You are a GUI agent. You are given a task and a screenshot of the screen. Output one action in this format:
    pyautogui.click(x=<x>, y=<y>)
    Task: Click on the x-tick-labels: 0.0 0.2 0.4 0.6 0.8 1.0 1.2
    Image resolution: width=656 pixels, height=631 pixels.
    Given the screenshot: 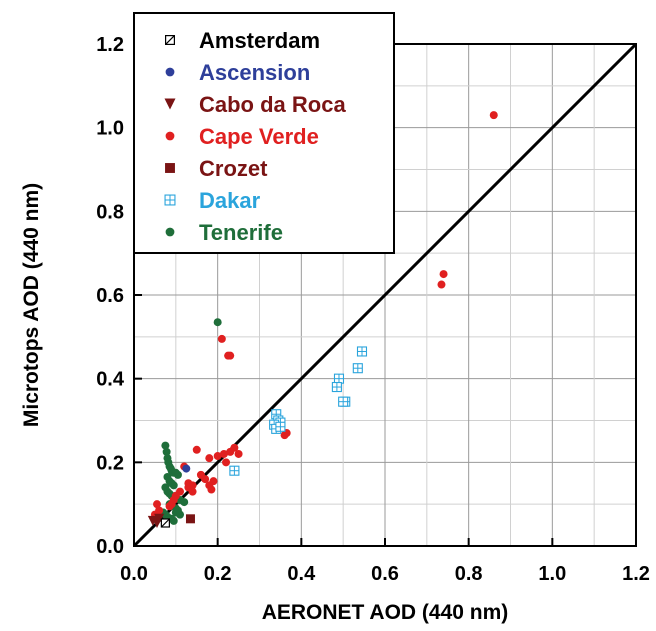 What is the action you would take?
    pyautogui.click(x=385, y=561)
    